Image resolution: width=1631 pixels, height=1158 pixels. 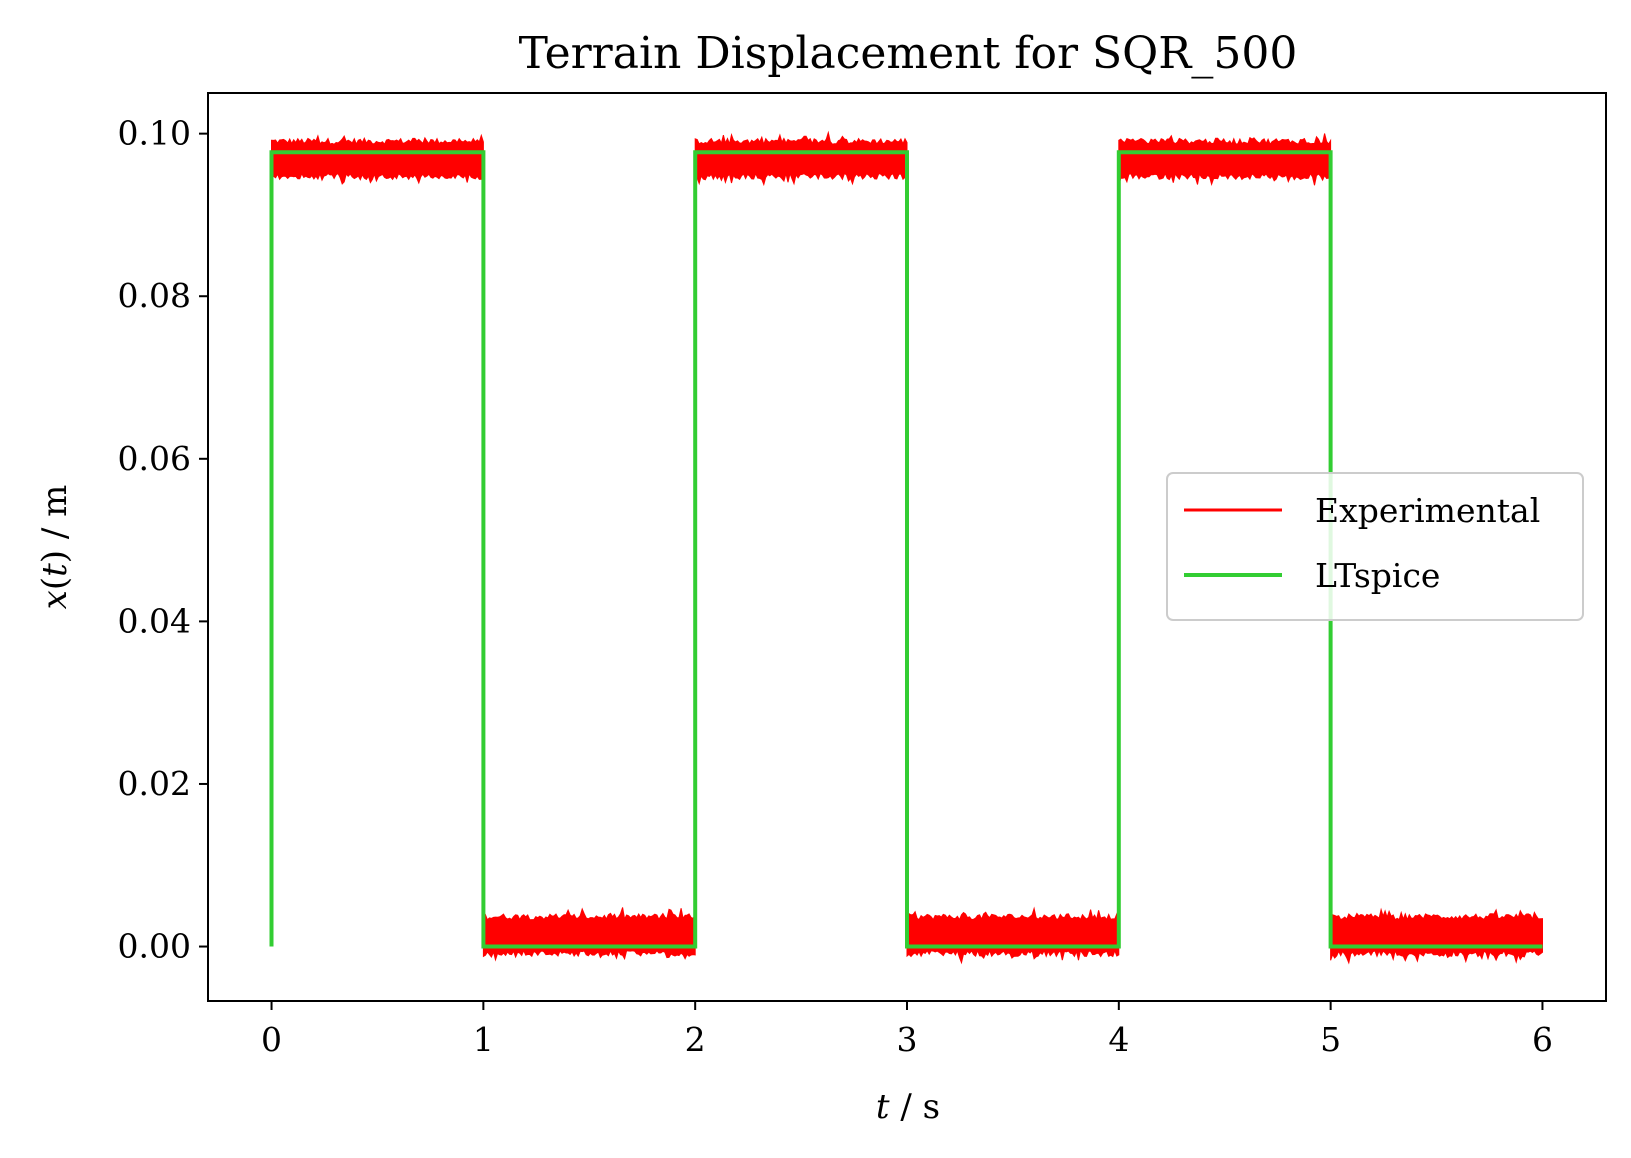 What do you see at coordinates (908, 1107) in the screenshot?
I see `x-axis-label: t / s` at bounding box center [908, 1107].